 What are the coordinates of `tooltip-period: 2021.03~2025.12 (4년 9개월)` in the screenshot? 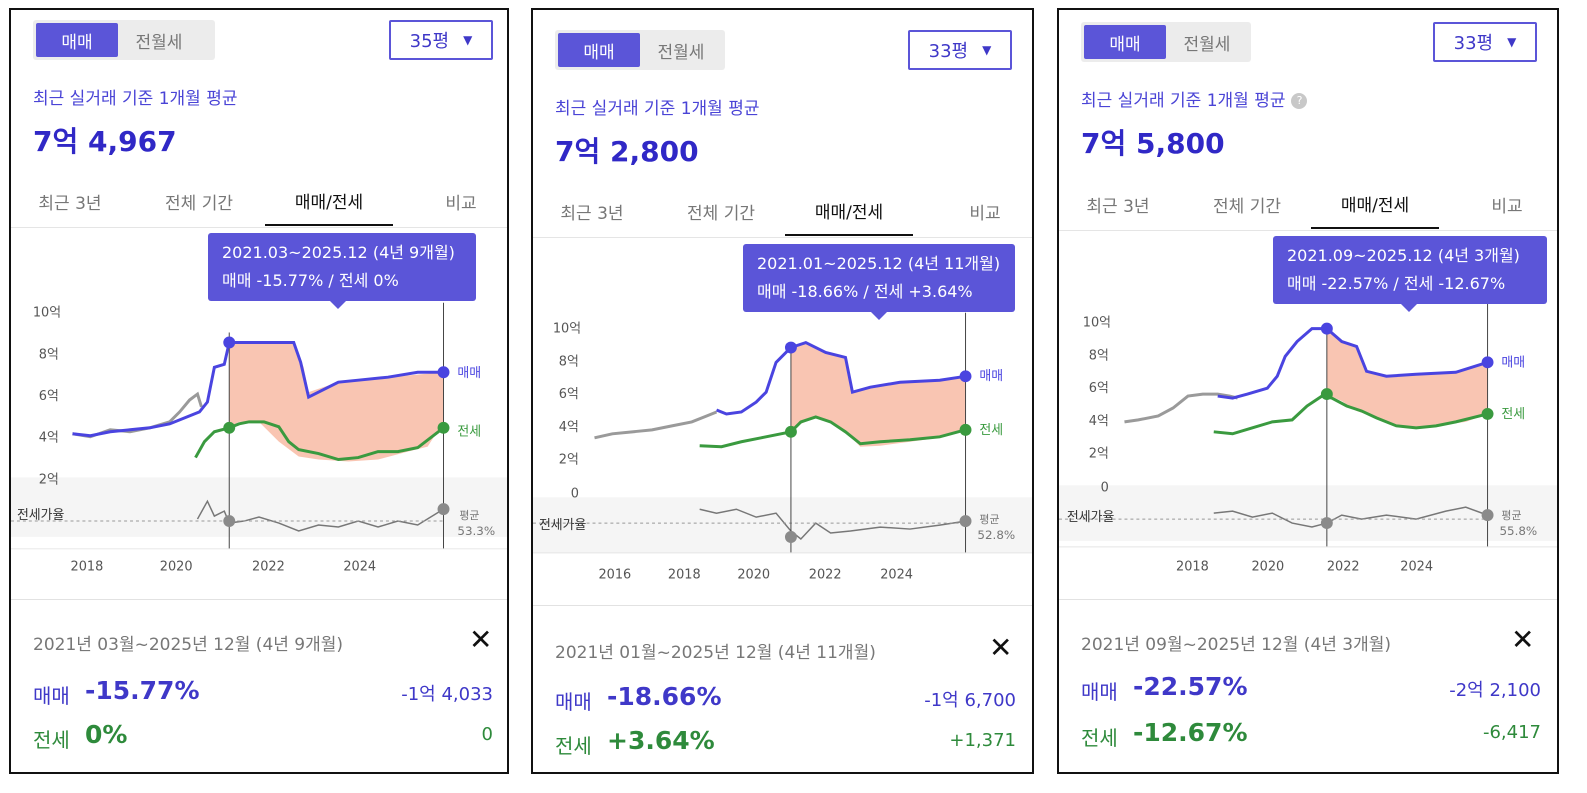 It's located at (338, 252).